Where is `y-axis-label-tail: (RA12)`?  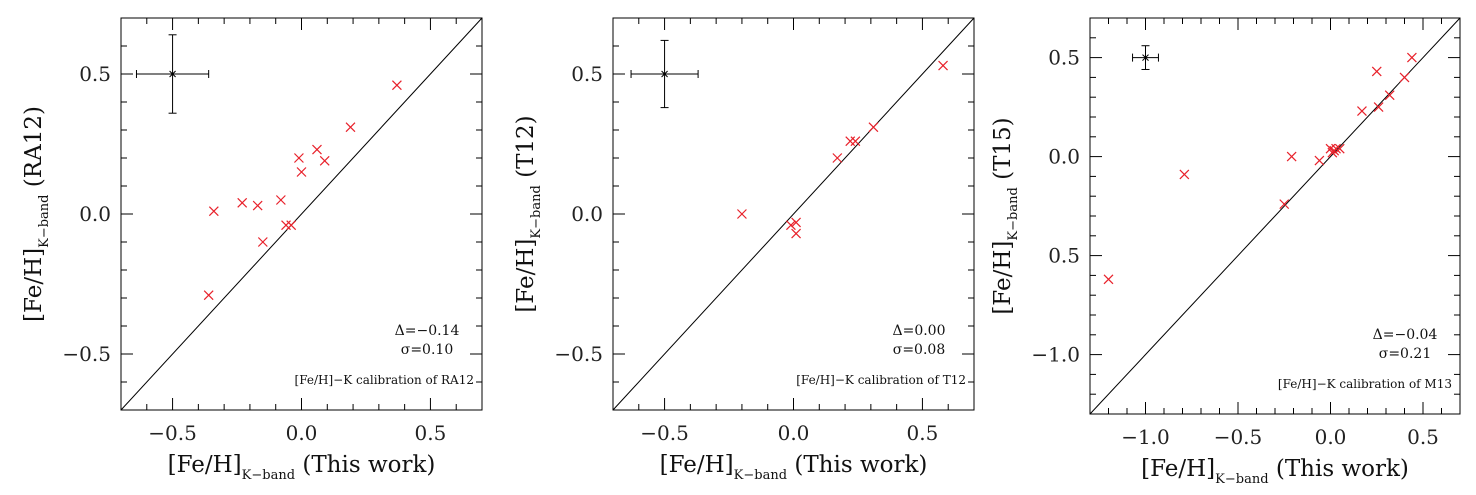 y-axis-label-tail: (RA12) is located at coordinates (34, 150).